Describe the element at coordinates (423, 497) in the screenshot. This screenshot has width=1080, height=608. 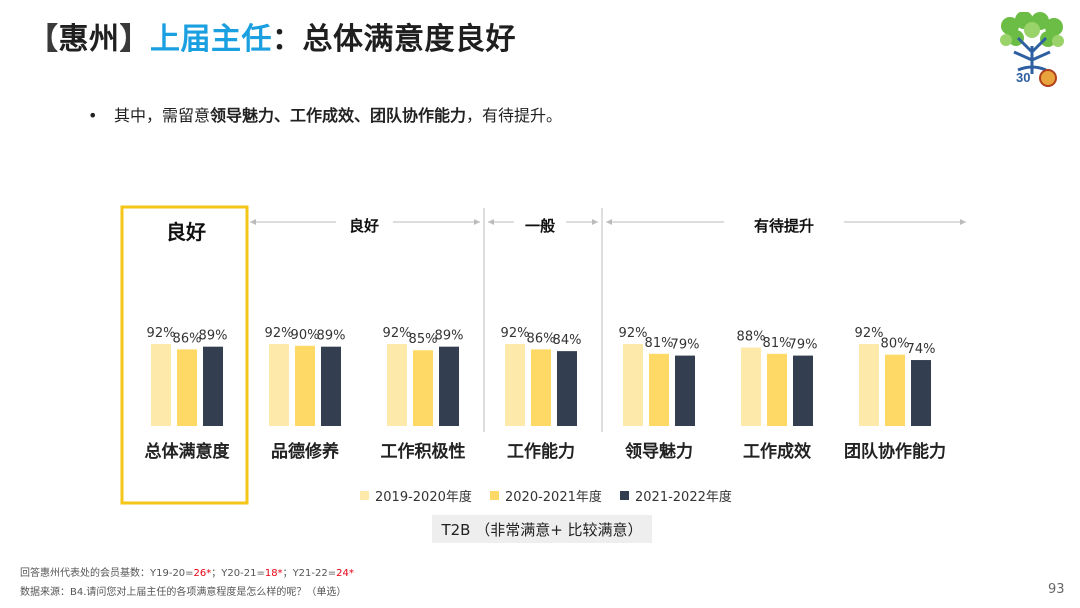
I see `legend-label-2019: 2019-2020年度` at that location.